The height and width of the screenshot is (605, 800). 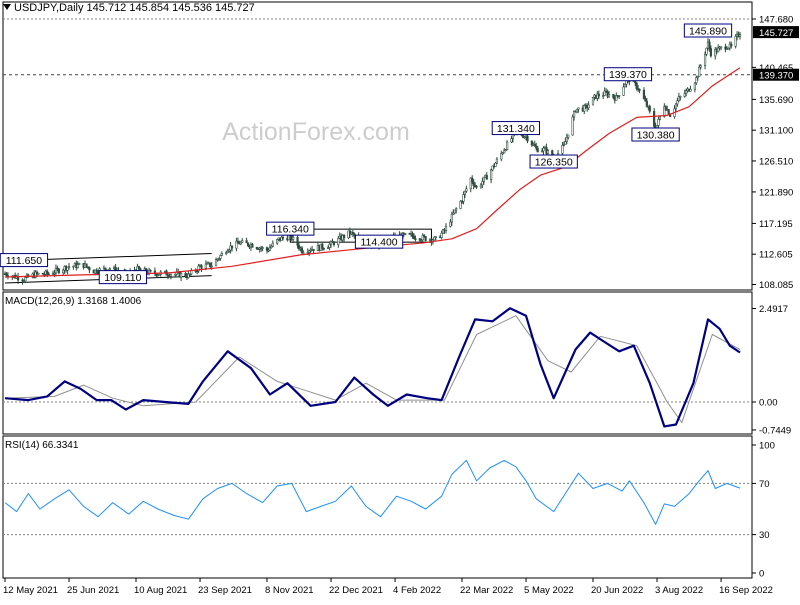 What do you see at coordinates (764, 484) in the screenshot?
I see `y-tick-label: 70` at bounding box center [764, 484].